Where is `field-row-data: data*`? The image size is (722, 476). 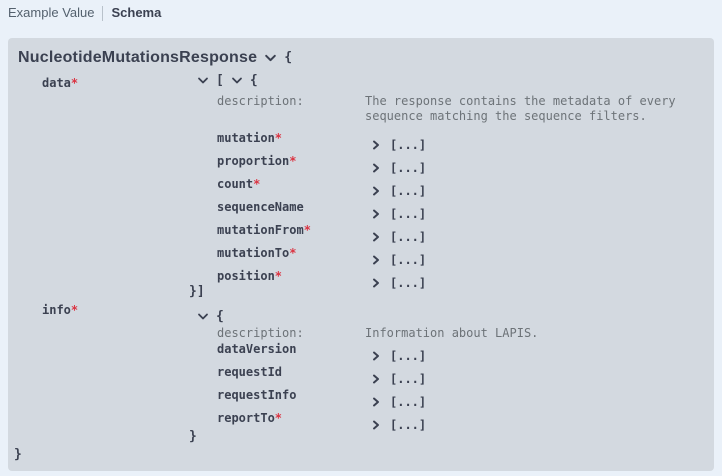
field-row-data: data* is located at coordinates (60, 83).